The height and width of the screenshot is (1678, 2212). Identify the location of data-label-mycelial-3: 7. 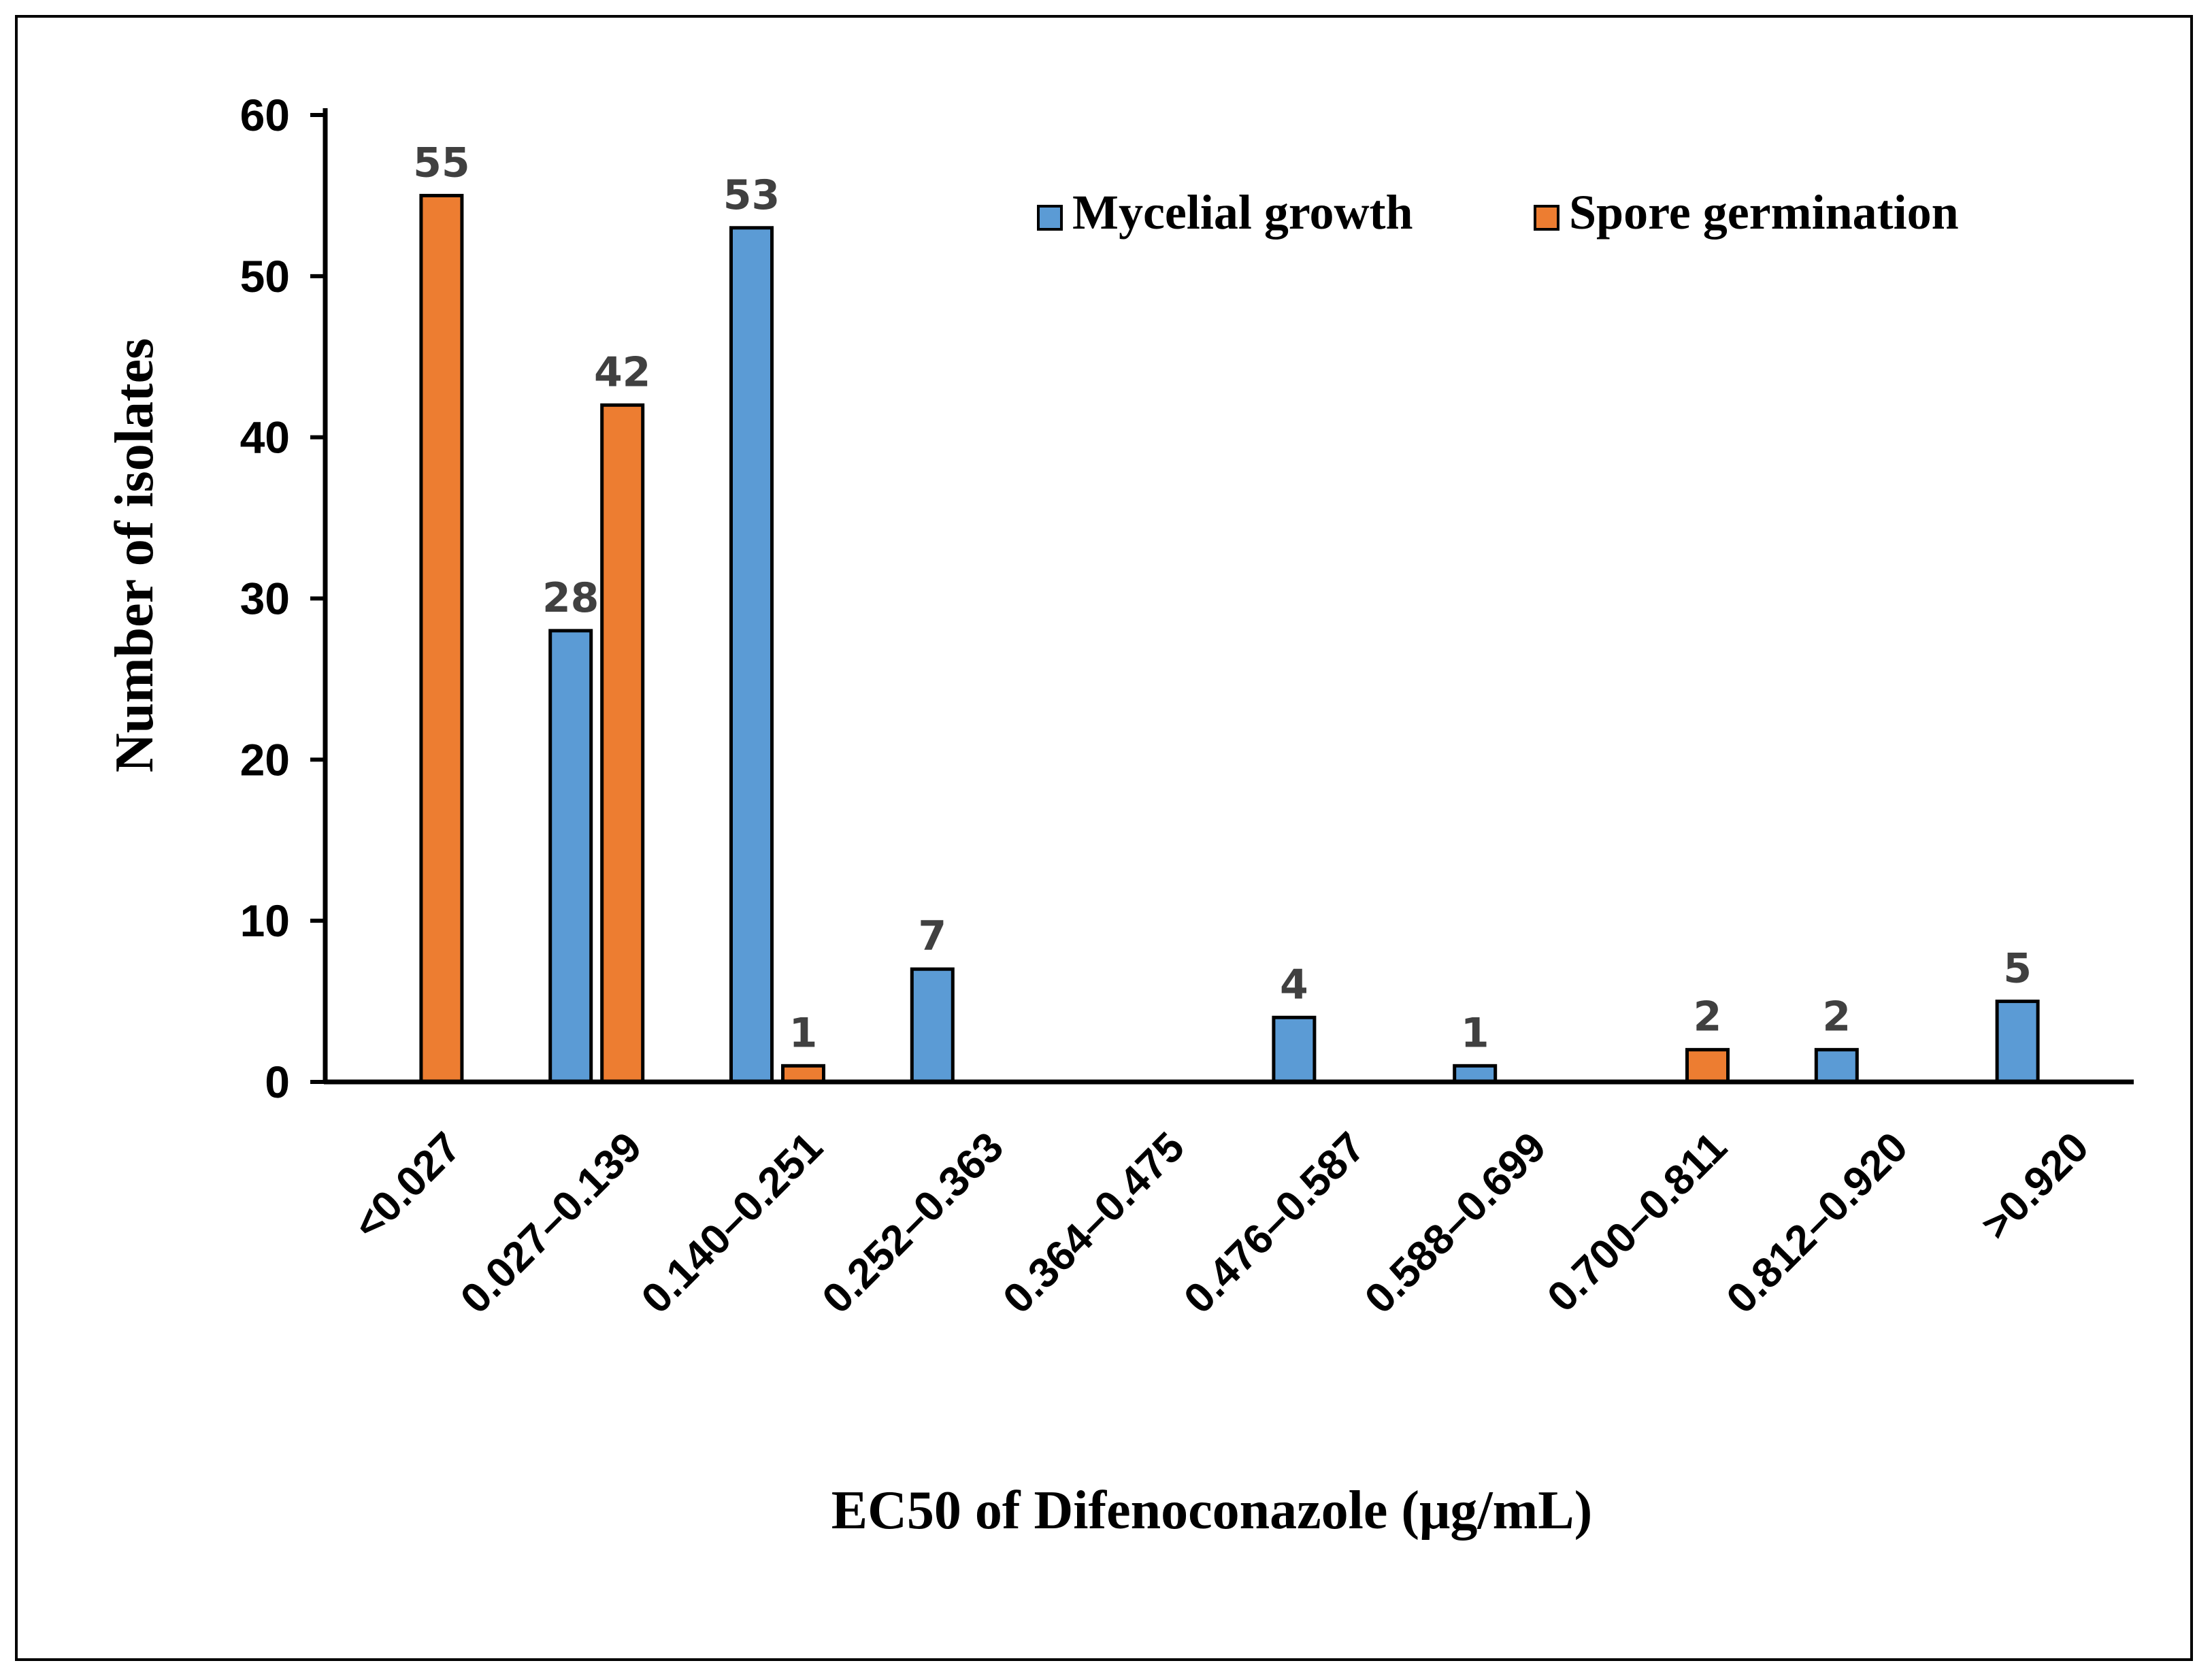
(932, 936).